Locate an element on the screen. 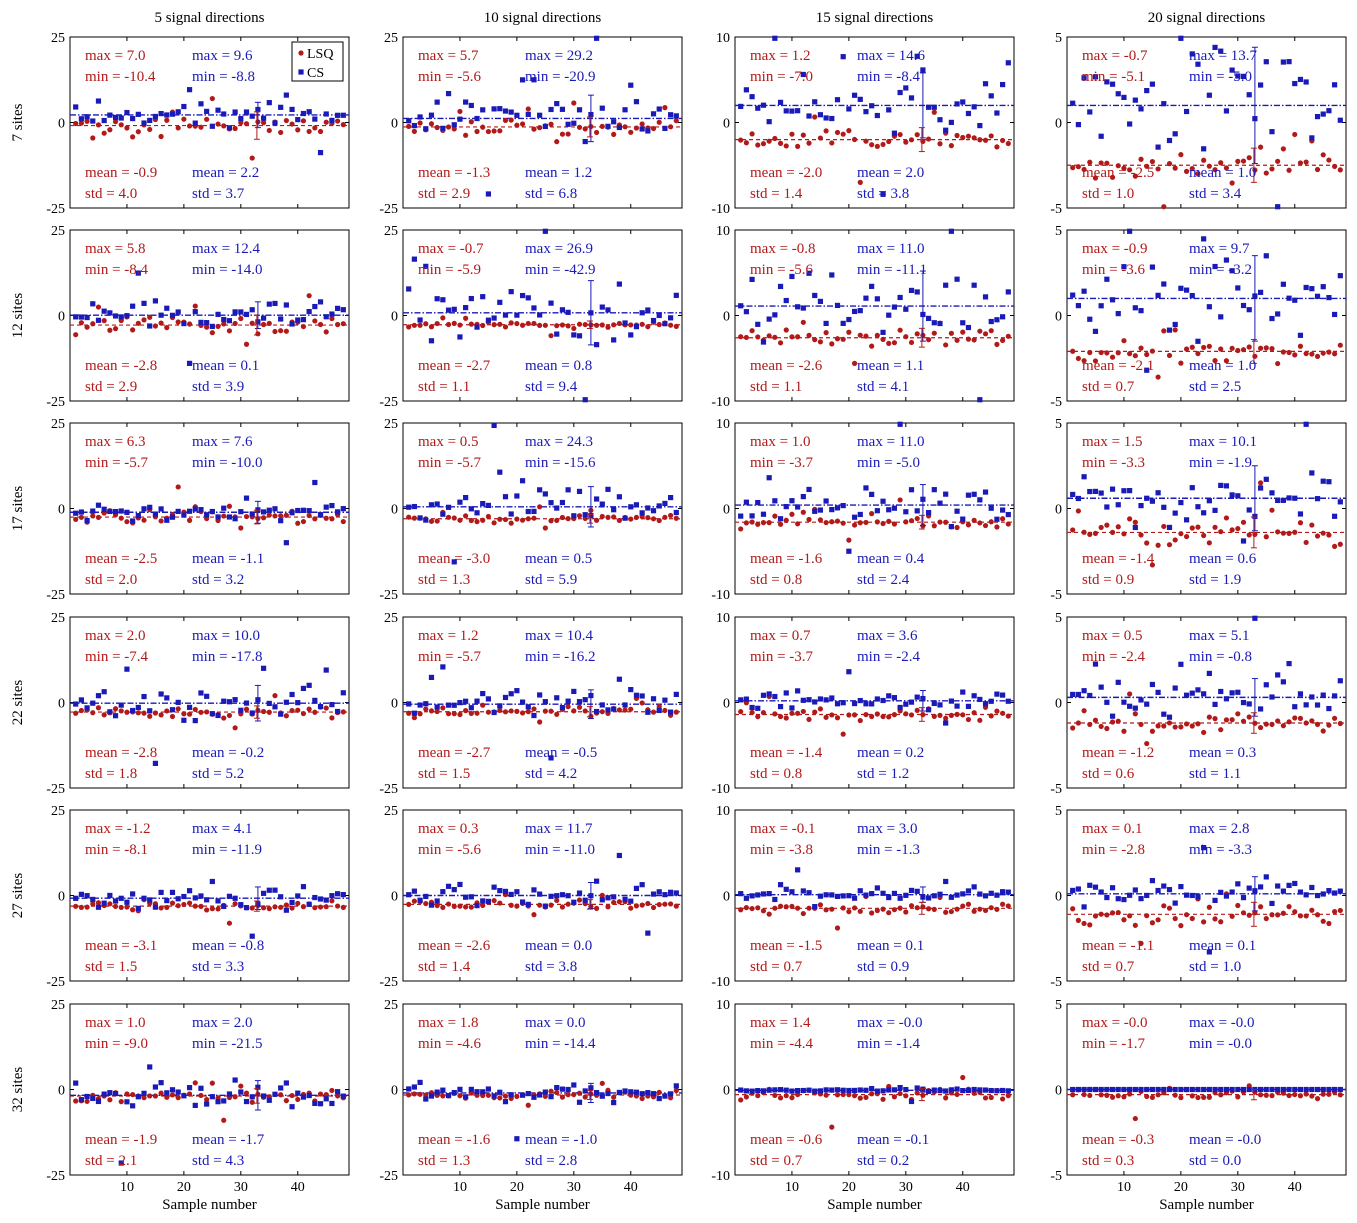 The height and width of the screenshot is (1223, 1357). cs-std-label: std = 3.8 is located at coordinates (883, 194).